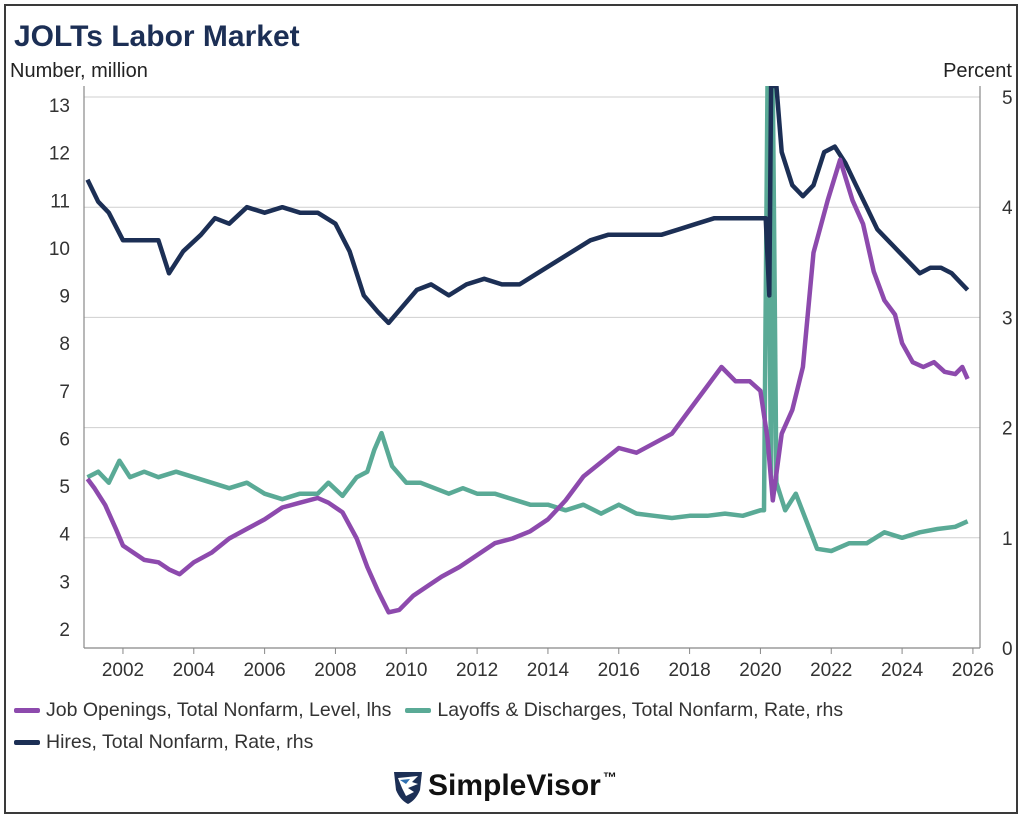 The image size is (1024, 820). What do you see at coordinates (619, 670) in the screenshot?
I see `x-tick-label: 2016` at bounding box center [619, 670].